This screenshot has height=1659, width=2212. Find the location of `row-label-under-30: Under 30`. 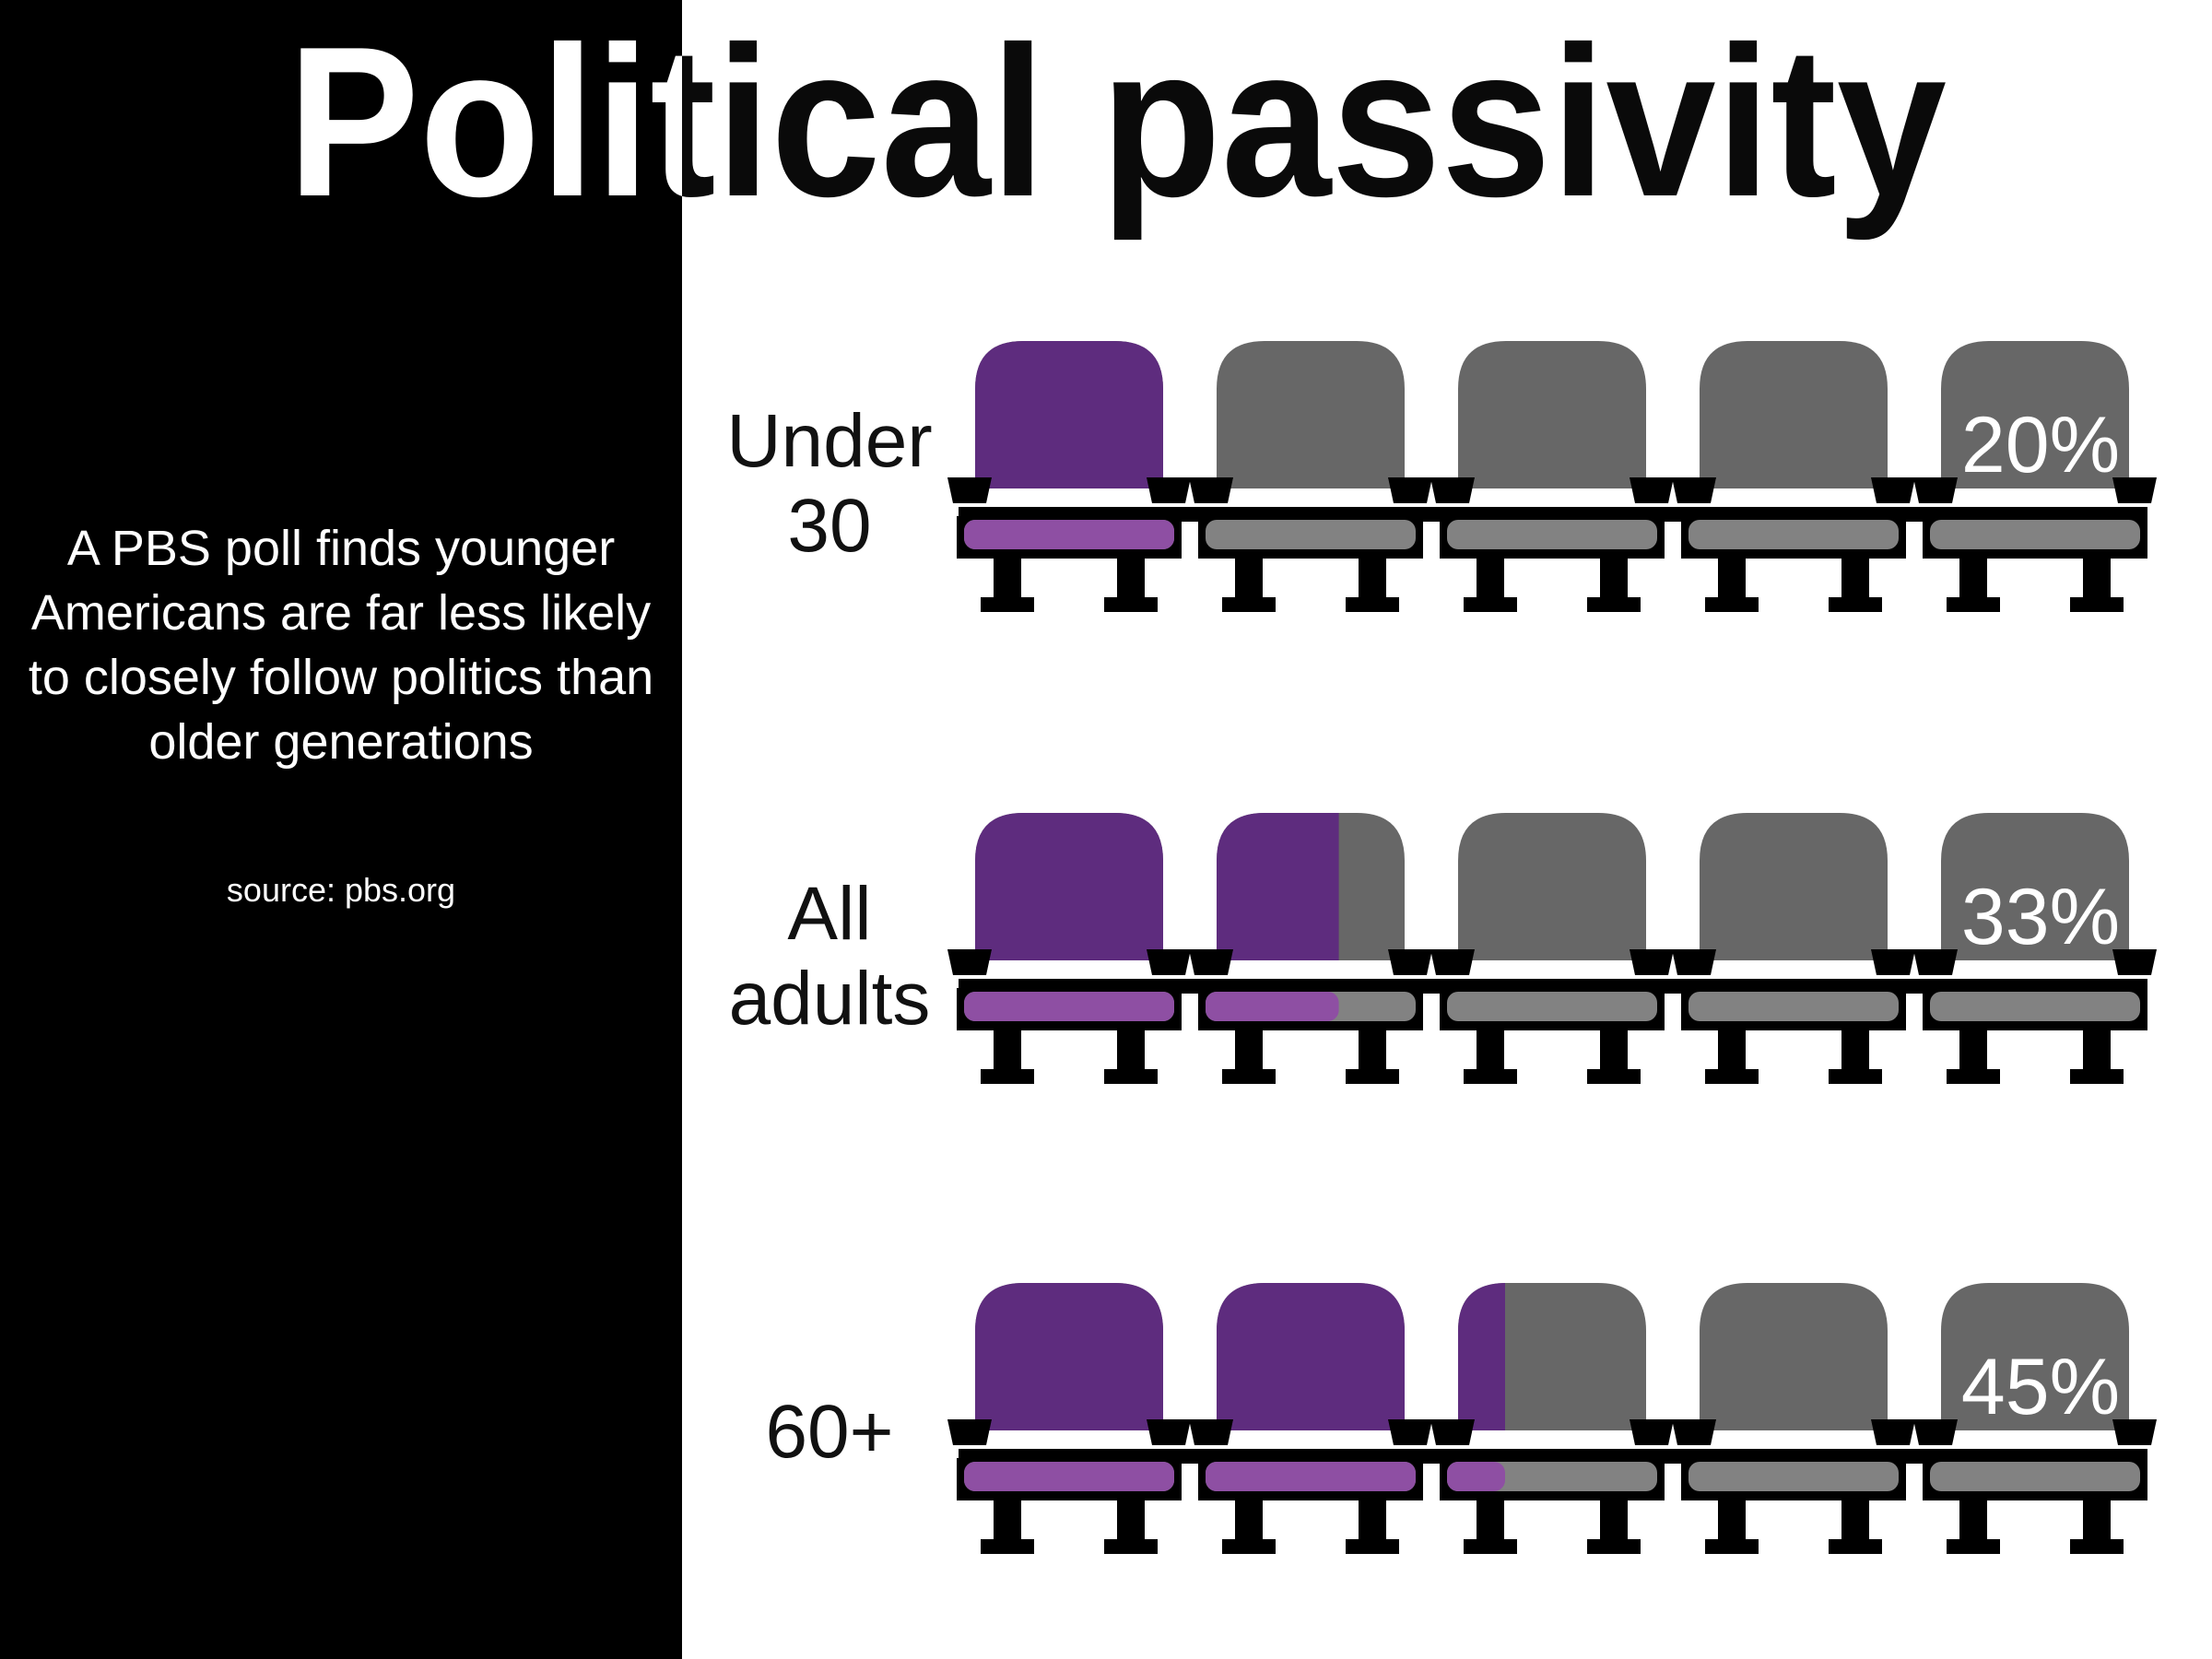

row-label-under-30: Under 30 is located at coordinates (829, 484).